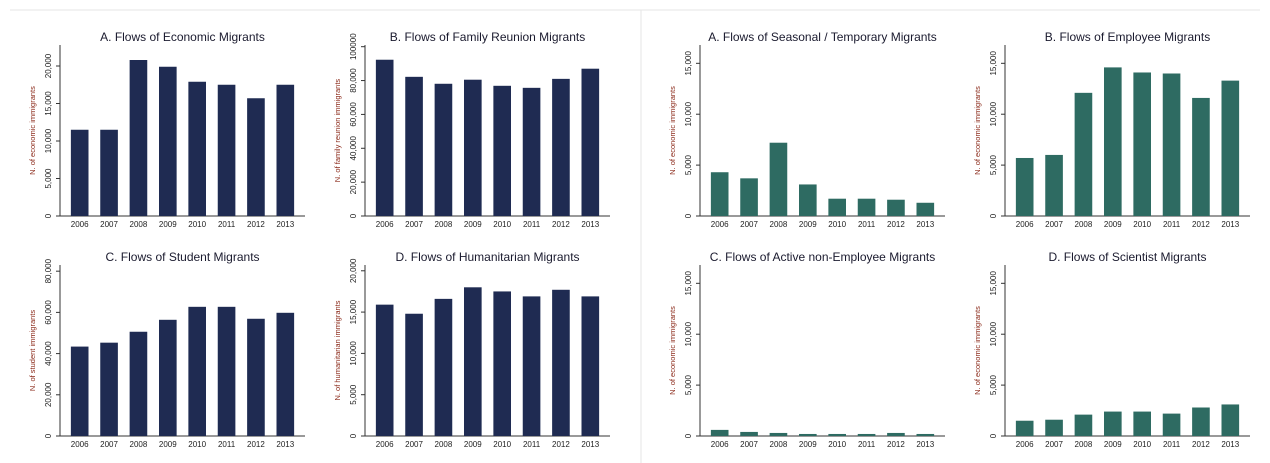 The width and height of the screenshot is (1270, 463). Describe the element at coordinates (487, 37) in the screenshot. I see `chart-title: B. Flows of Family Reunion Migrants` at that location.